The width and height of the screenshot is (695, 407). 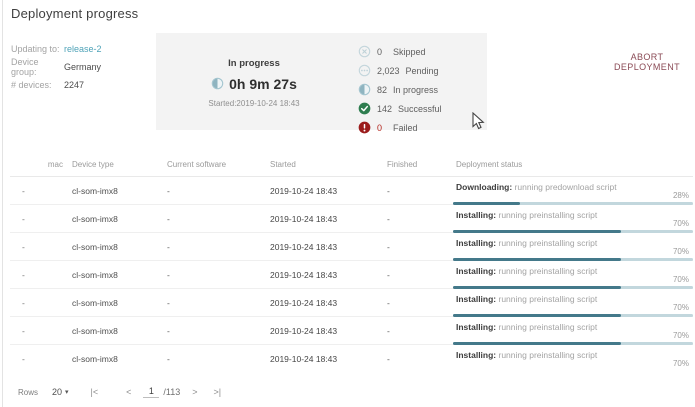 I want to click on col-header-current-software: Current software, so click(x=197, y=164).